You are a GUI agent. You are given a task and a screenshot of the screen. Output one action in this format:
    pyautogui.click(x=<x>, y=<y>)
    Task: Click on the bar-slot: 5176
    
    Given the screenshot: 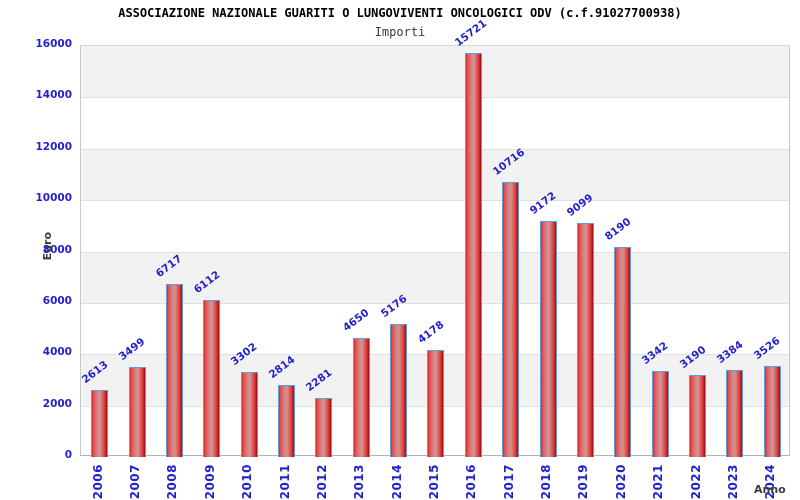 What is the action you would take?
    pyautogui.click(x=397, y=251)
    